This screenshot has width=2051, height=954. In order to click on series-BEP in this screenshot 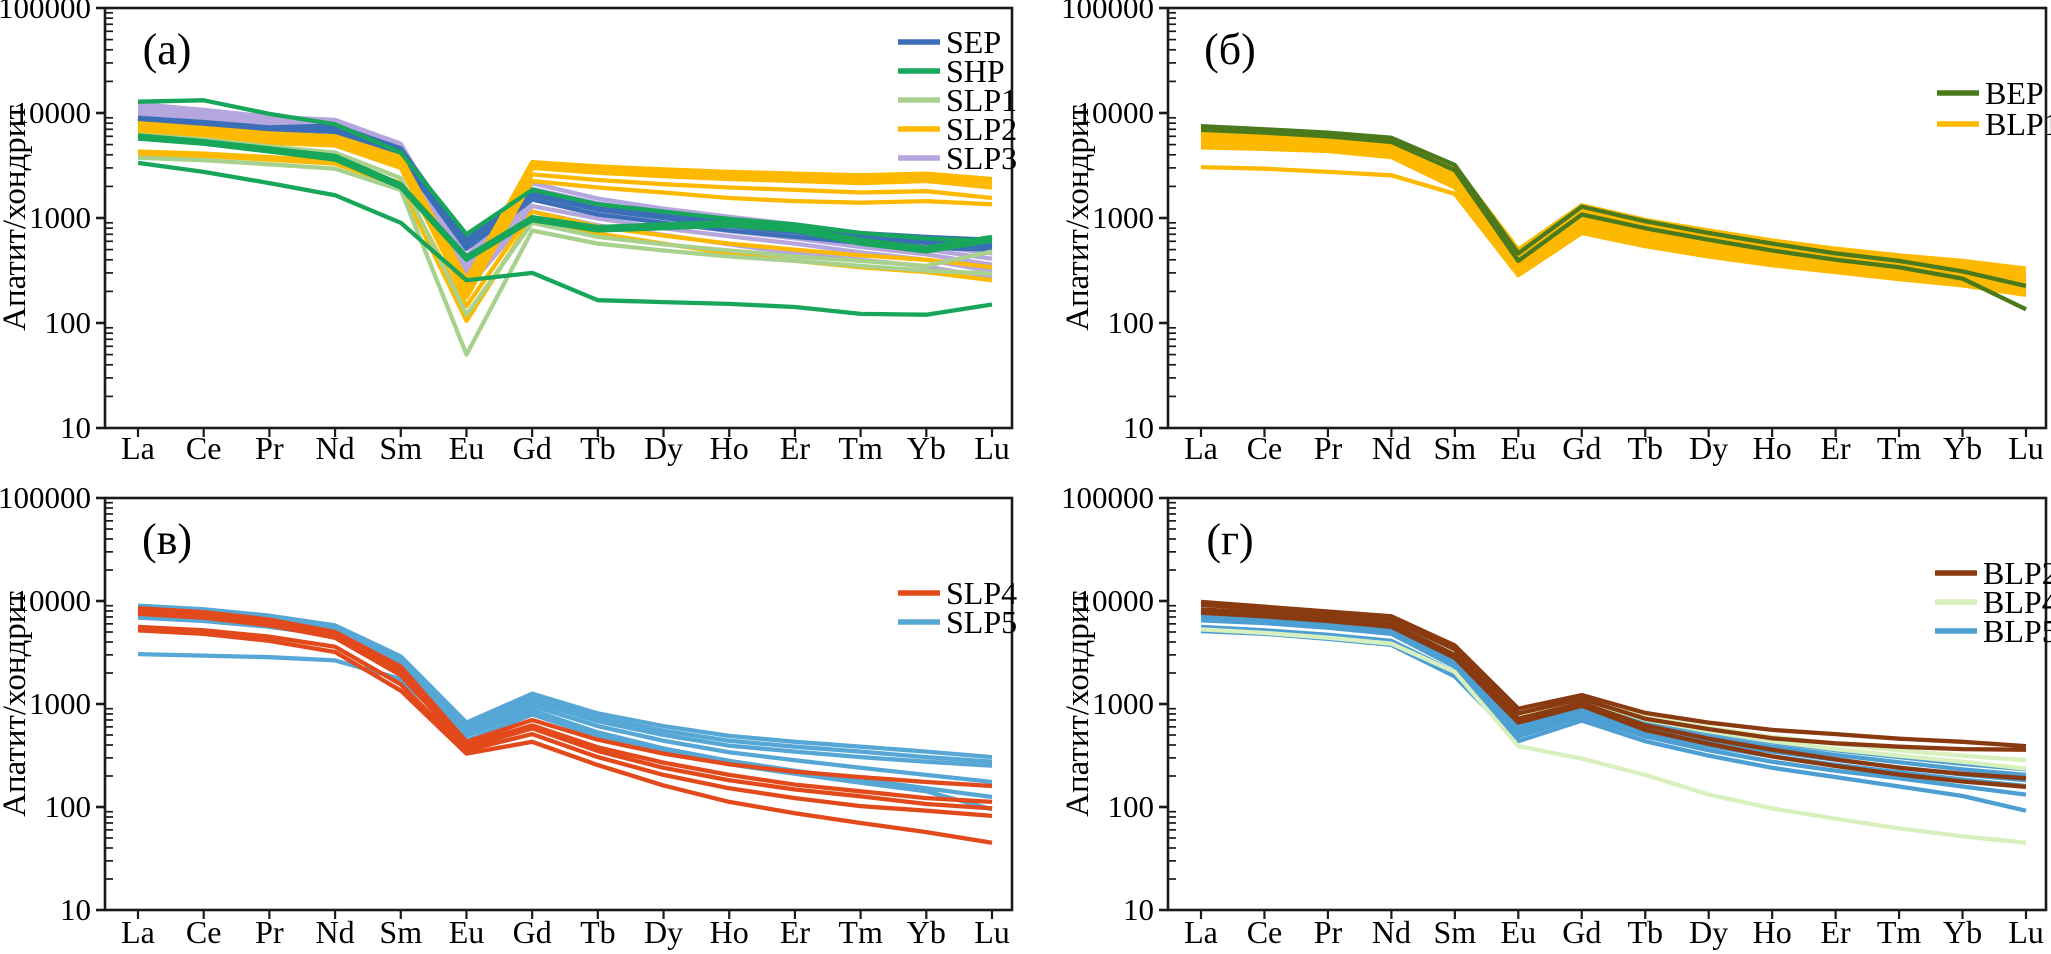, I will do `click(1613, 217)`.